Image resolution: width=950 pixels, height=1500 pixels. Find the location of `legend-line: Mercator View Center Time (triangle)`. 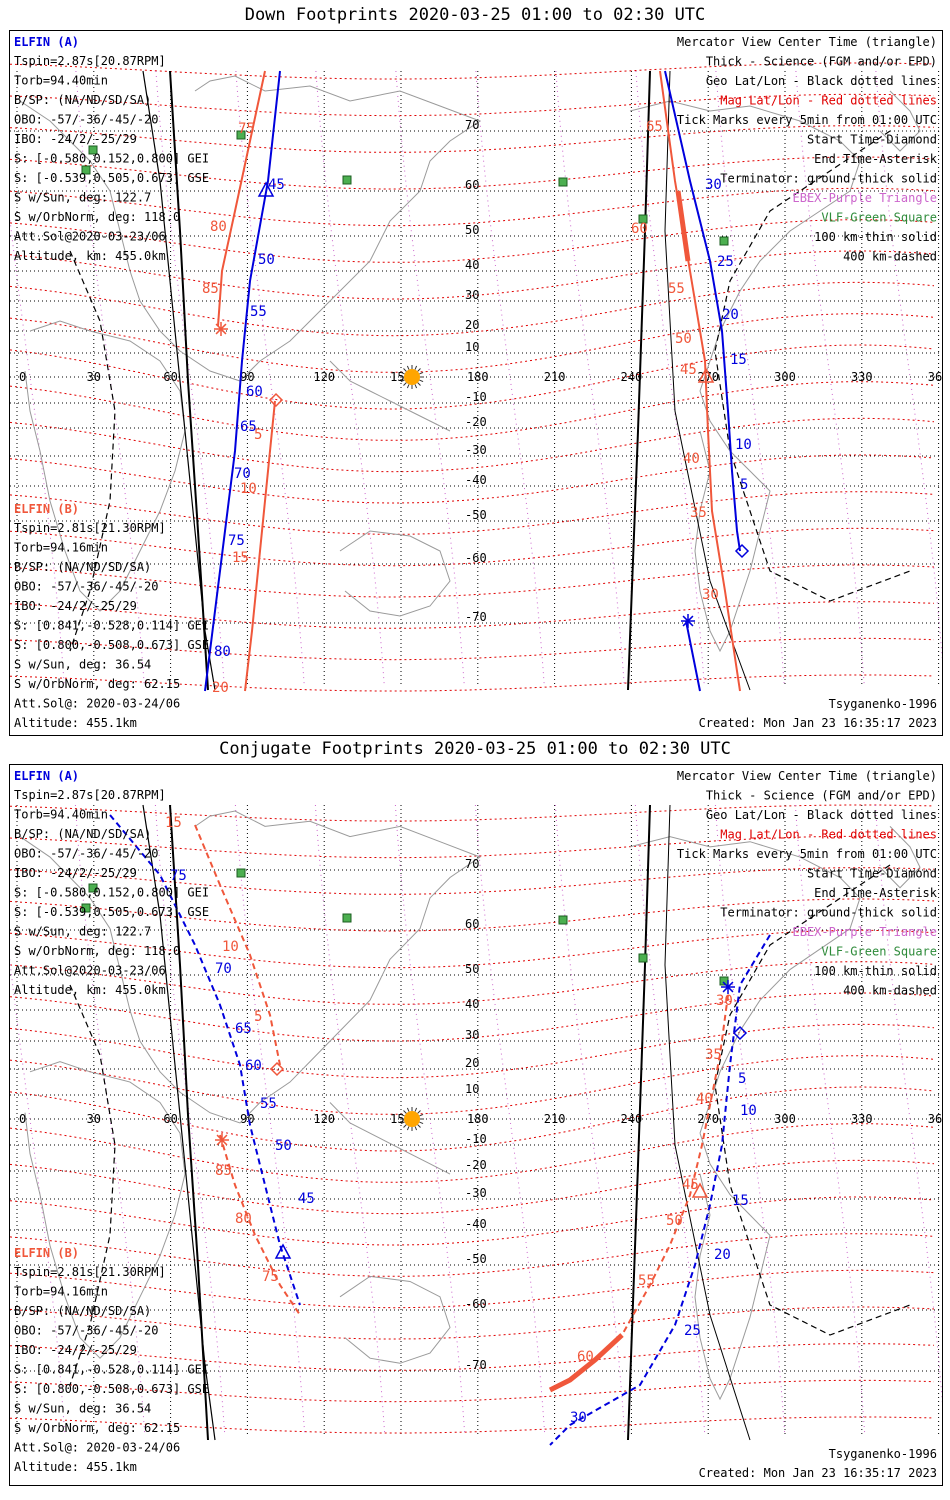

legend-line: Mercator View Center Time (triangle) is located at coordinates (807, 42).